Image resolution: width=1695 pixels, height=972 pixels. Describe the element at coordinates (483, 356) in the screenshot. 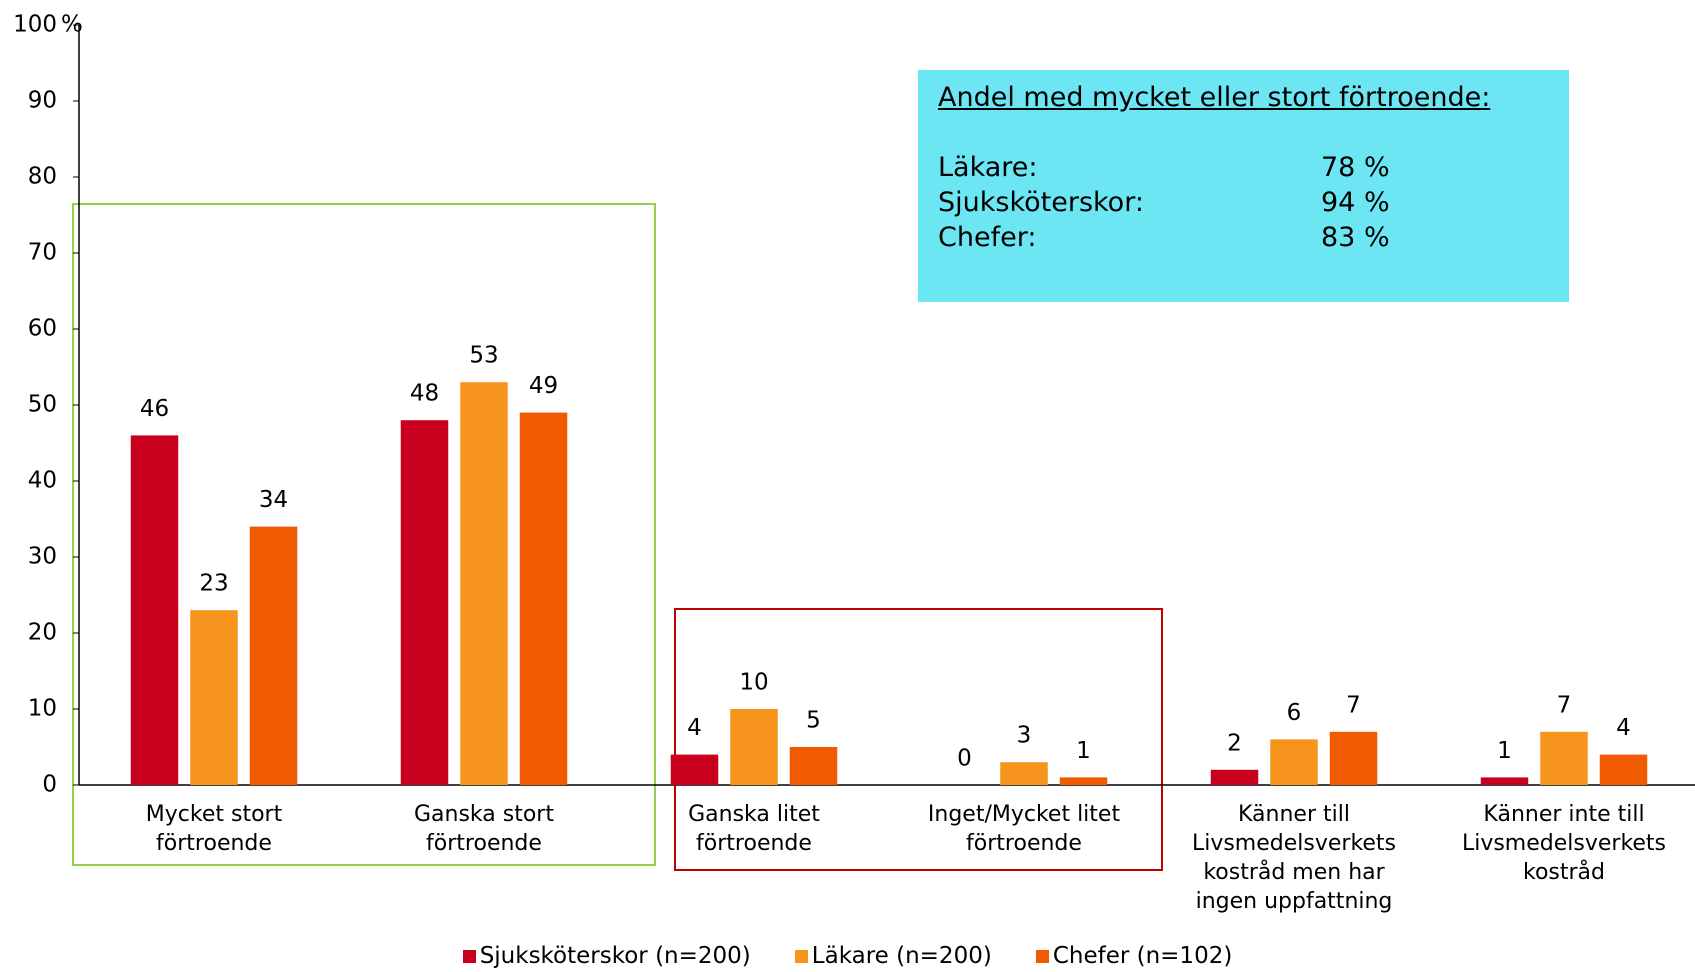

I see `value-label: 53` at that location.